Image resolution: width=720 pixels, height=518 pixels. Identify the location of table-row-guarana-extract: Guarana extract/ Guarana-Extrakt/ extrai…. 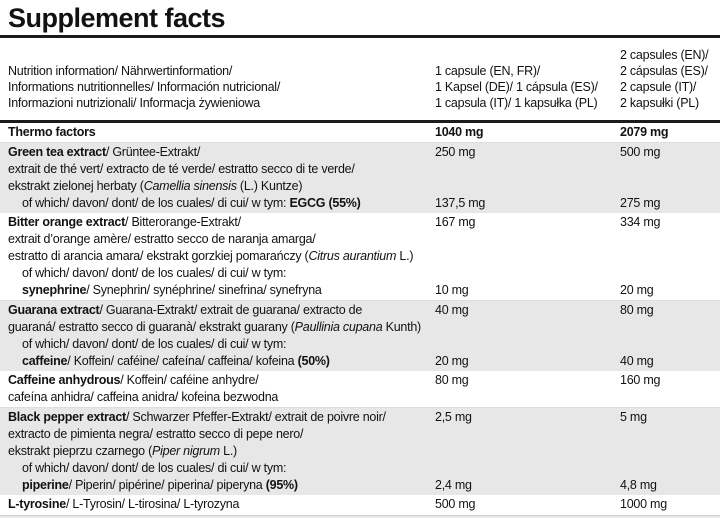
(360, 335).